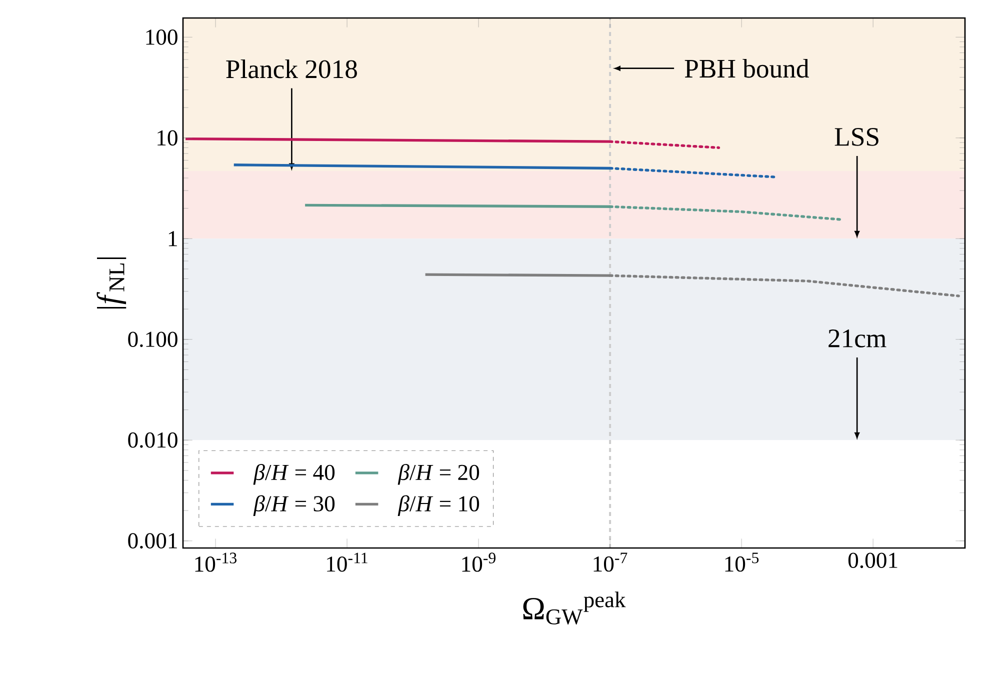 The height and width of the screenshot is (677, 990). What do you see at coordinates (439, 505) in the screenshot?
I see `legend-label: β/H = 10` at bounding box center [439, 505].